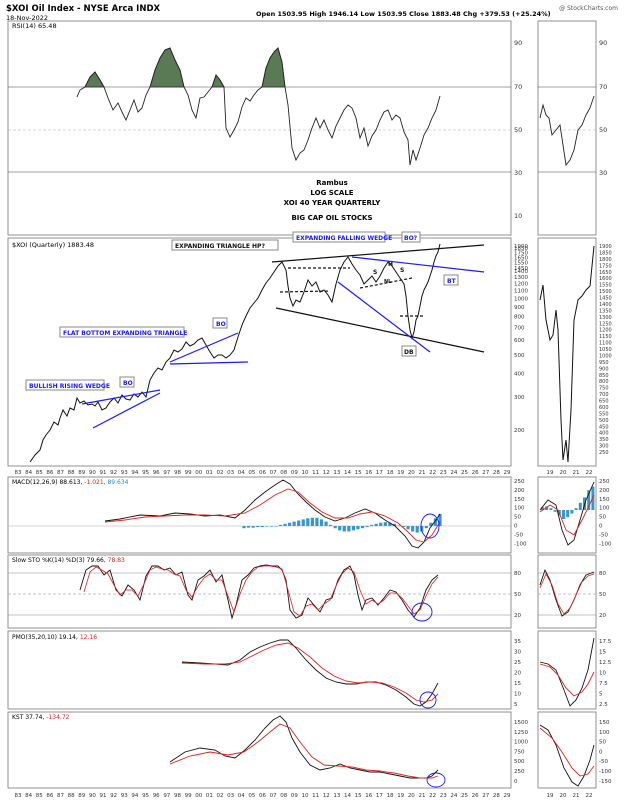  I want to click on x-tick: 95, so click(145, 473).